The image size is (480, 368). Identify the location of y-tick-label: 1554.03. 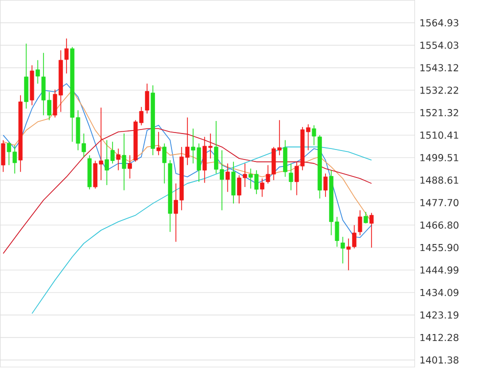
(439, 45).